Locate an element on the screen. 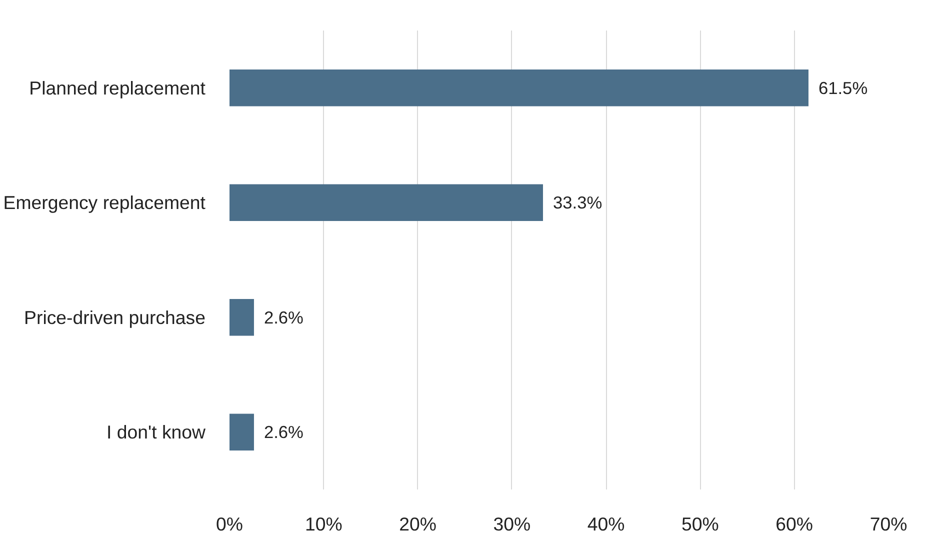  y-tick-label: Planned replacement is located at coordinates (117, 87).